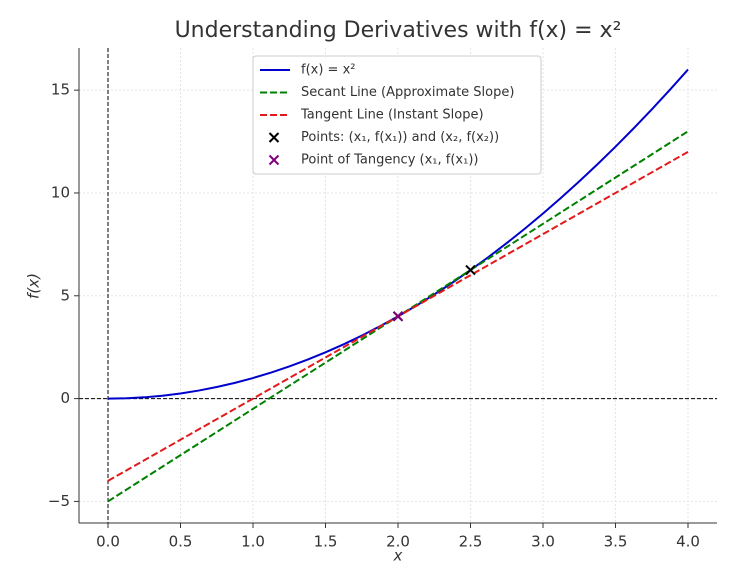  I want to click on x-tick-label: 0.5, so click(181, 542).